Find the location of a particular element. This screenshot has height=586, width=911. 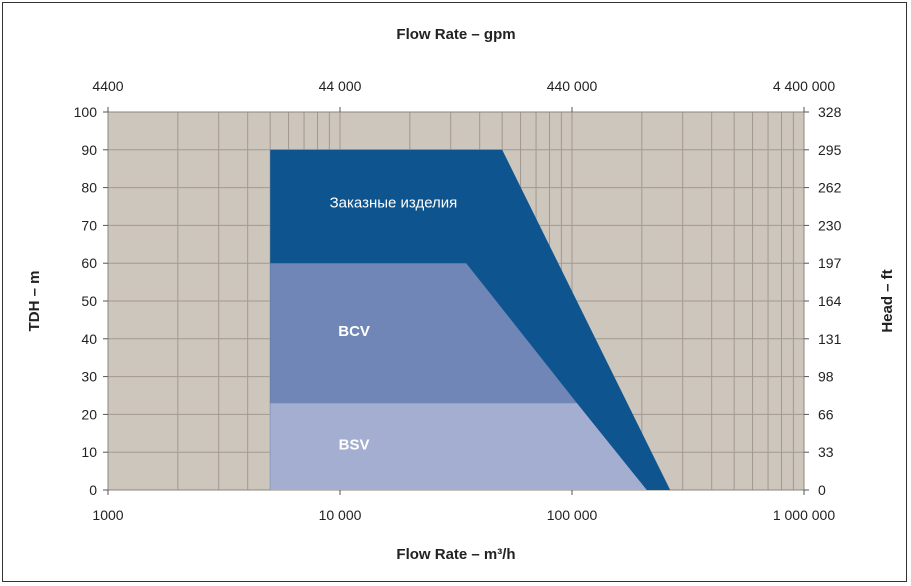

y2-tick-label: 328 is located at coordinates (830, 112).